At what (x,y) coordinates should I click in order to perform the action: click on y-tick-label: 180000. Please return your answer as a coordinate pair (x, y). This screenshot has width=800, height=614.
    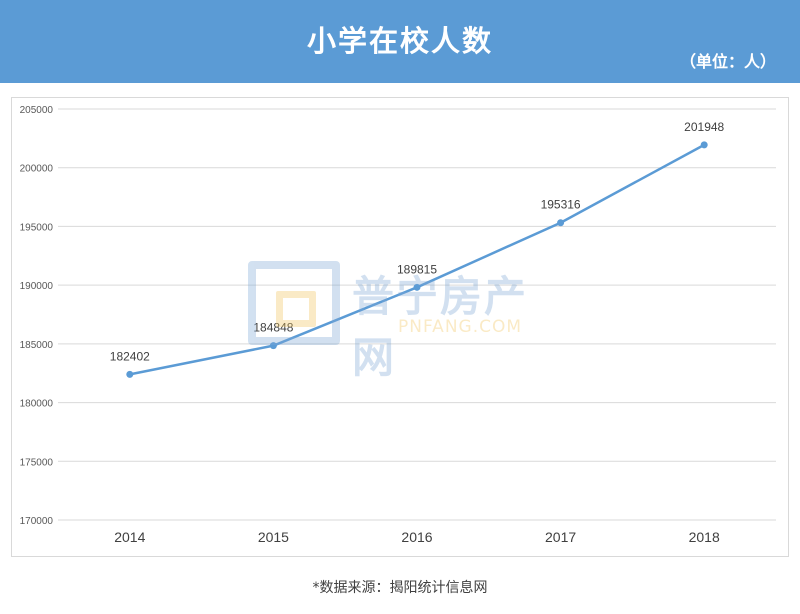
    Looking at the image, I should click on (37, 404).